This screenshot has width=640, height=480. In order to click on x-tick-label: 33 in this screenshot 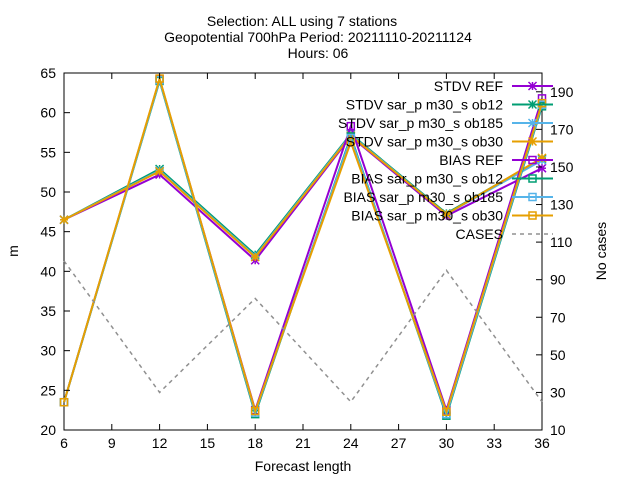, I will do `click(494, 443)`.